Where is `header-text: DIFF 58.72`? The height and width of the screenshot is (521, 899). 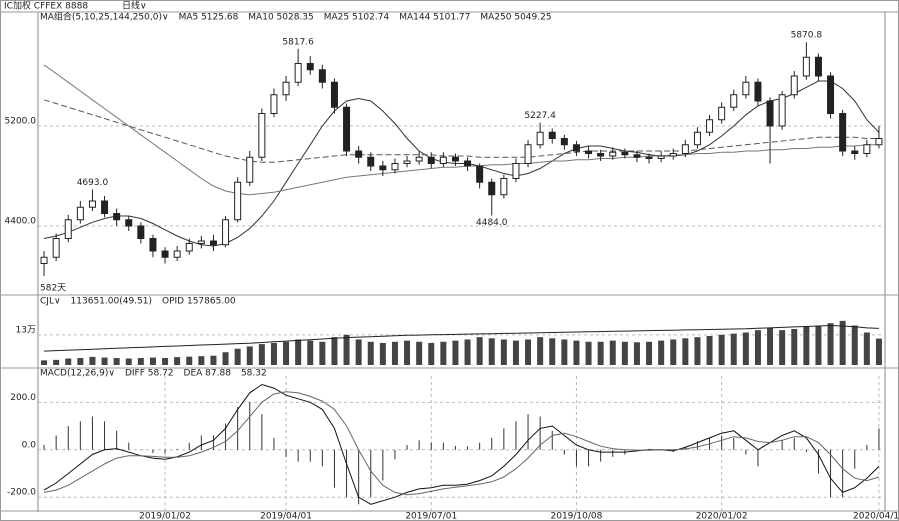 header-text: DIFF 58.72 is located at coordinates (149, 374).